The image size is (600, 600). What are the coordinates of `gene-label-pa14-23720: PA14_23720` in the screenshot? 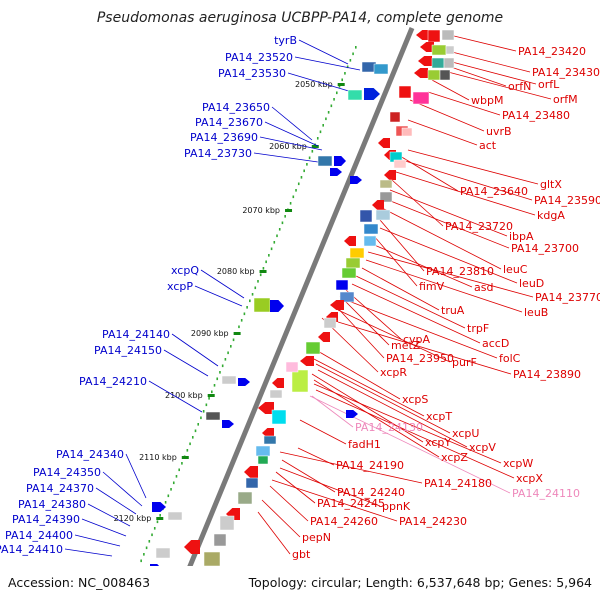 It's located at (479, 226).